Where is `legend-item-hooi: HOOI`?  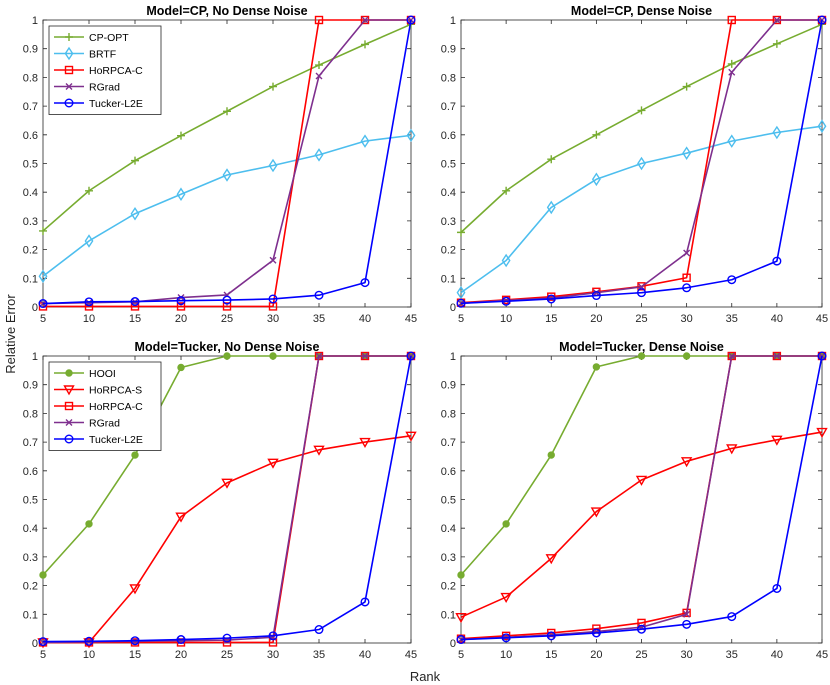
legend-item-hooi: HOOI is located at coordinates (85, 374).